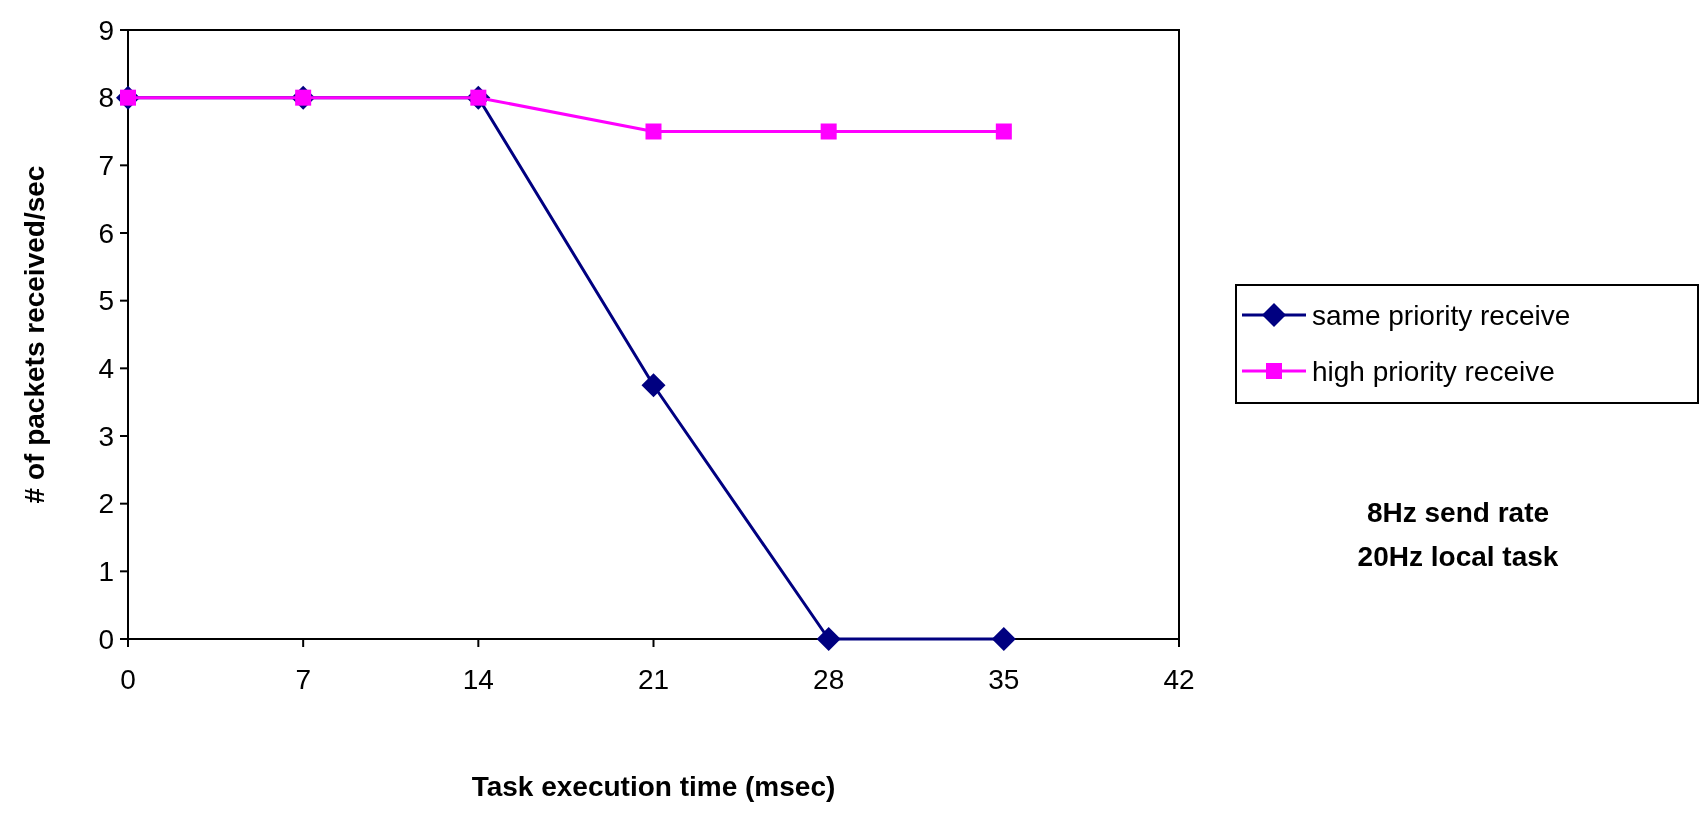 This screenshot has width=1704, height=818. I want to click on x-axis-title: Task execution time (msec), so click(653, 786).